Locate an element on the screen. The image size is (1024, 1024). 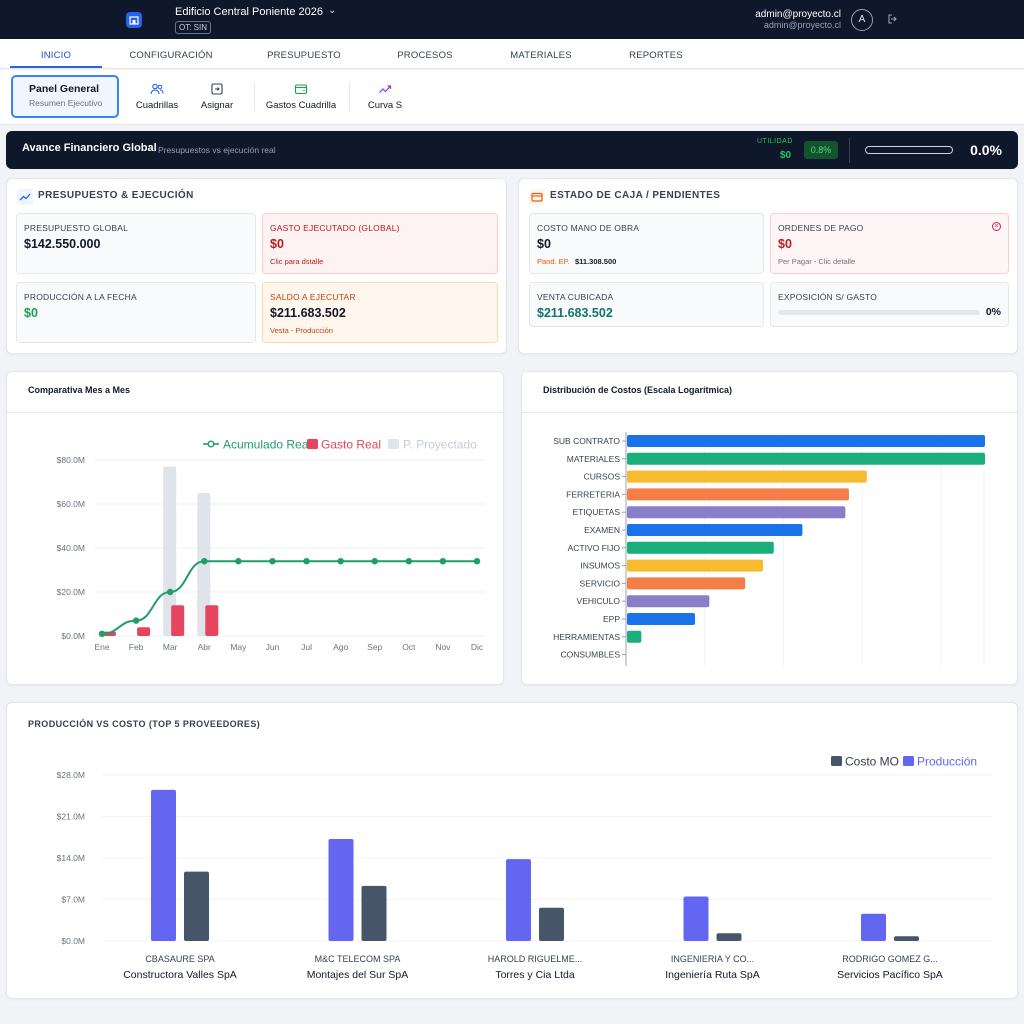
legend-swatch-costo is located at coordinates (836, 761).